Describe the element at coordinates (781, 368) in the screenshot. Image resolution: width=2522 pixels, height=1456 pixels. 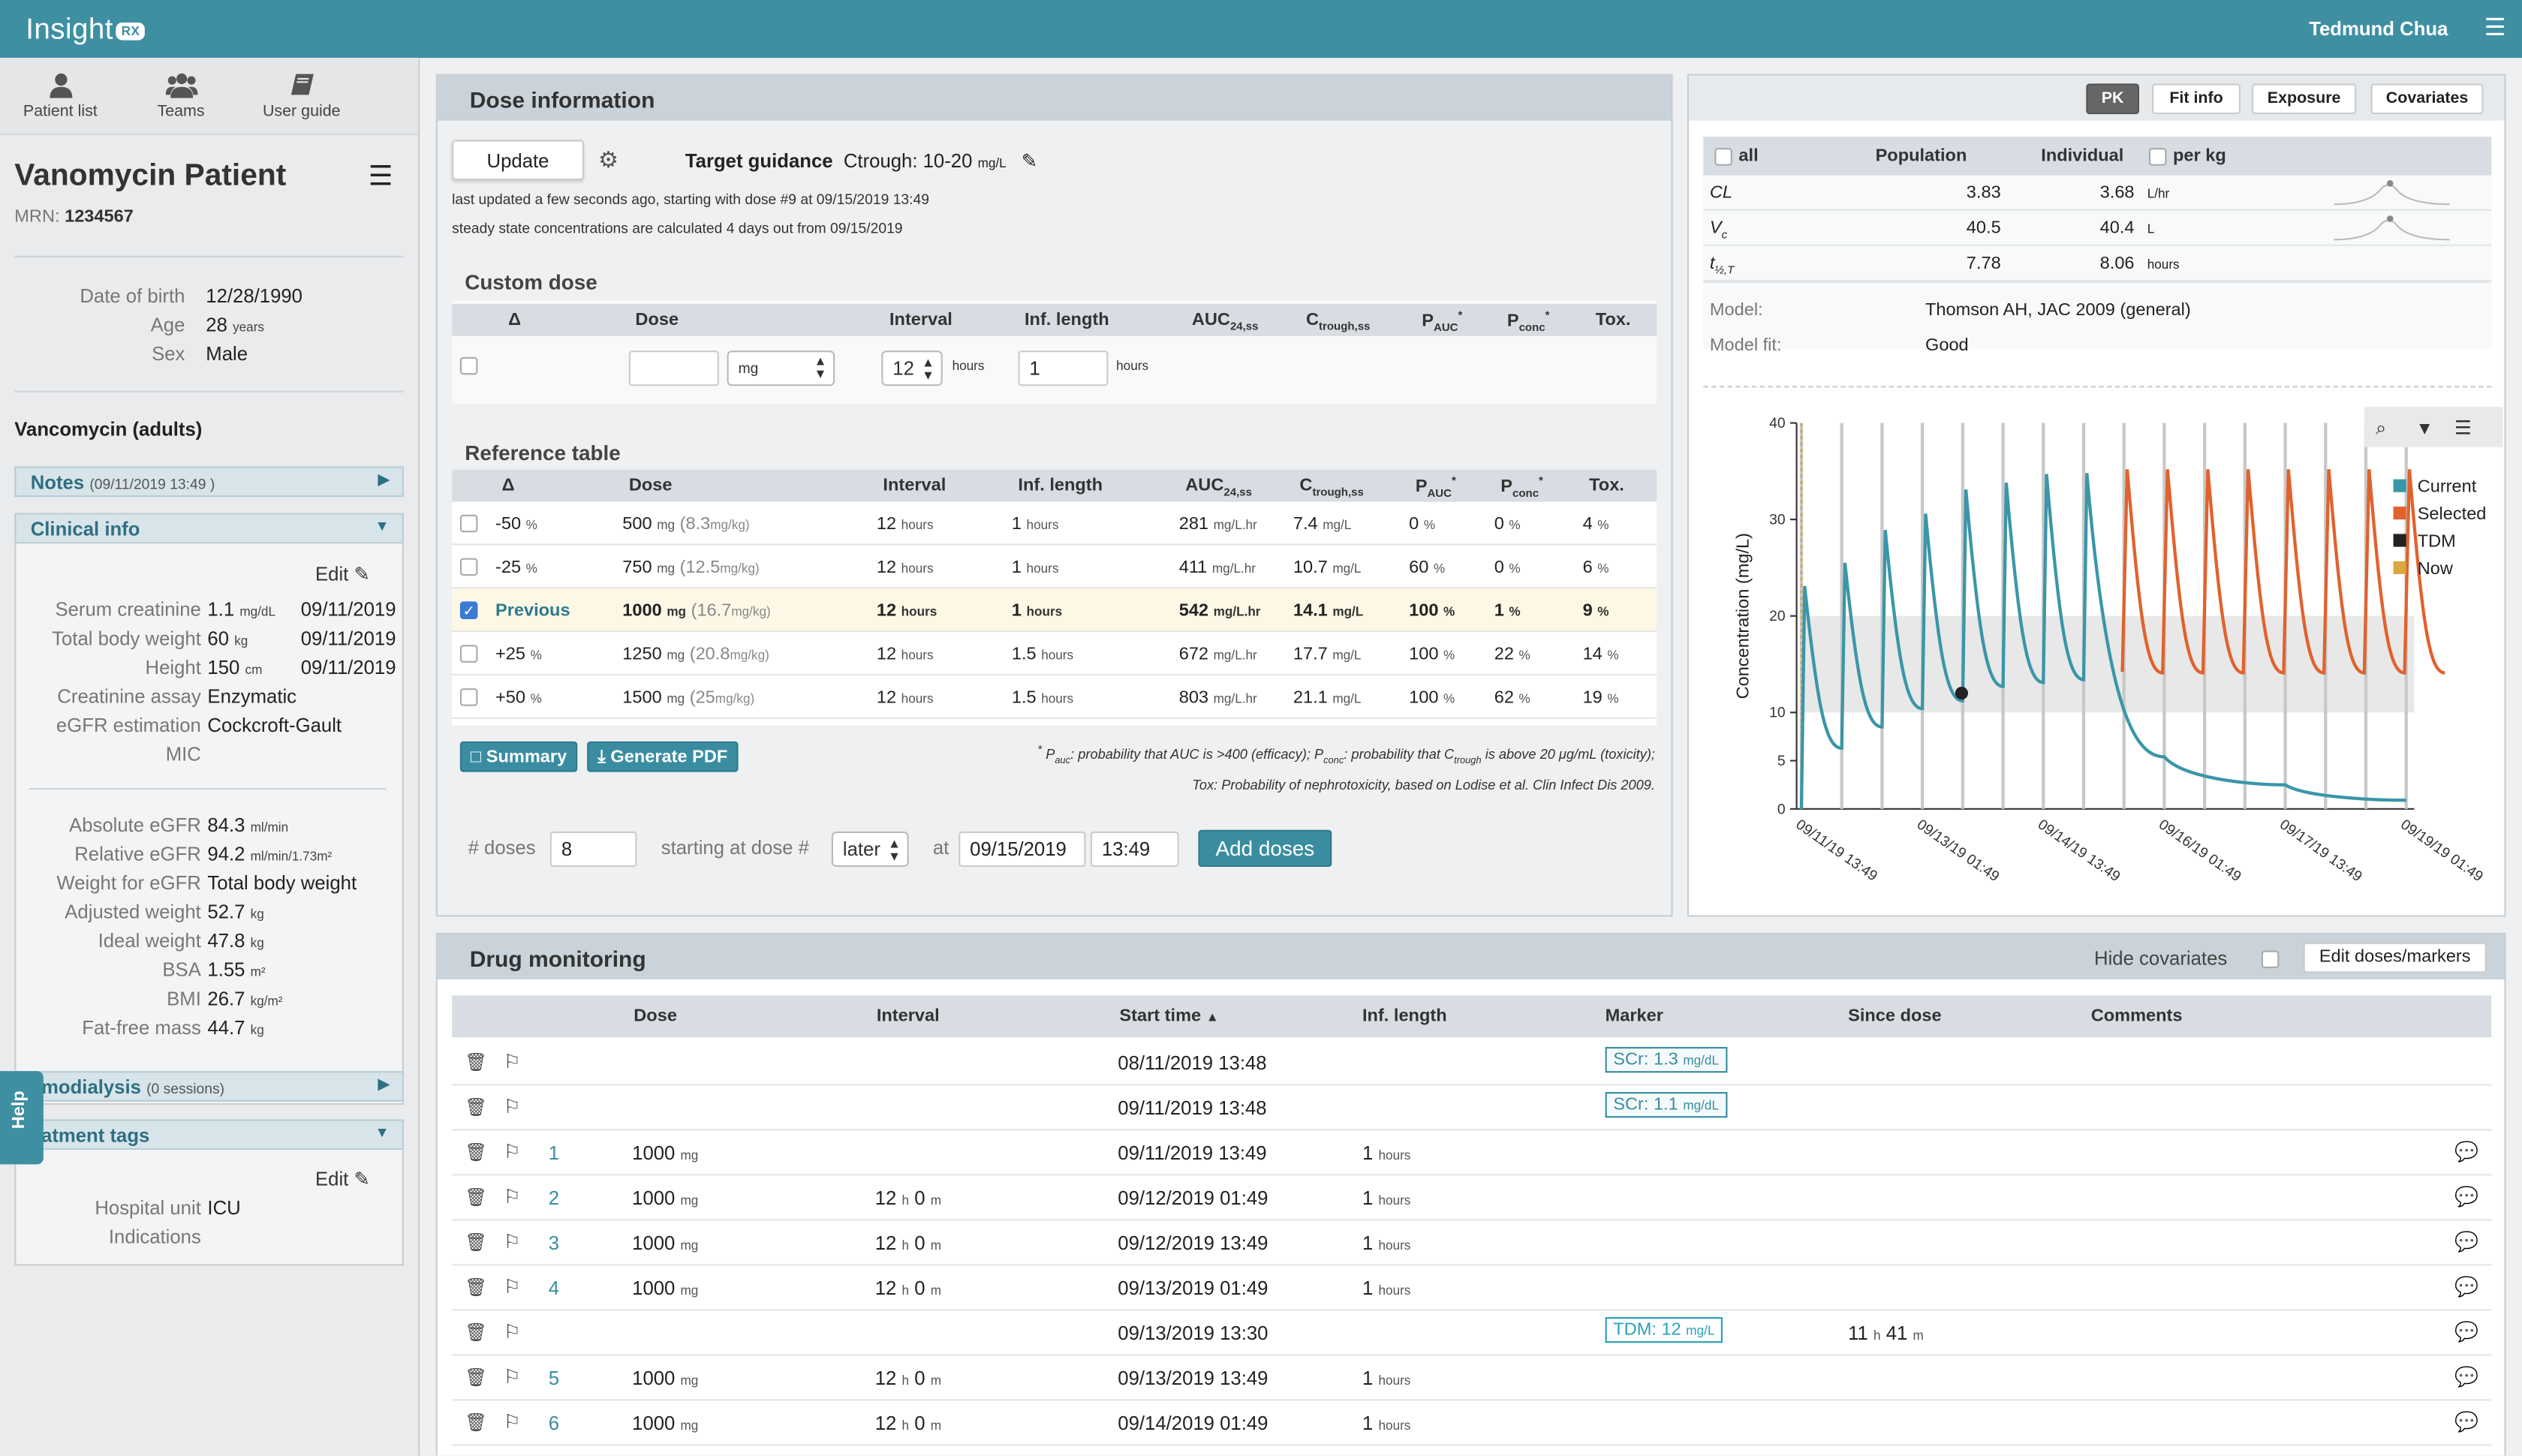
I see `custom-dose-unit-select: mg ▲ ▼` at that location.